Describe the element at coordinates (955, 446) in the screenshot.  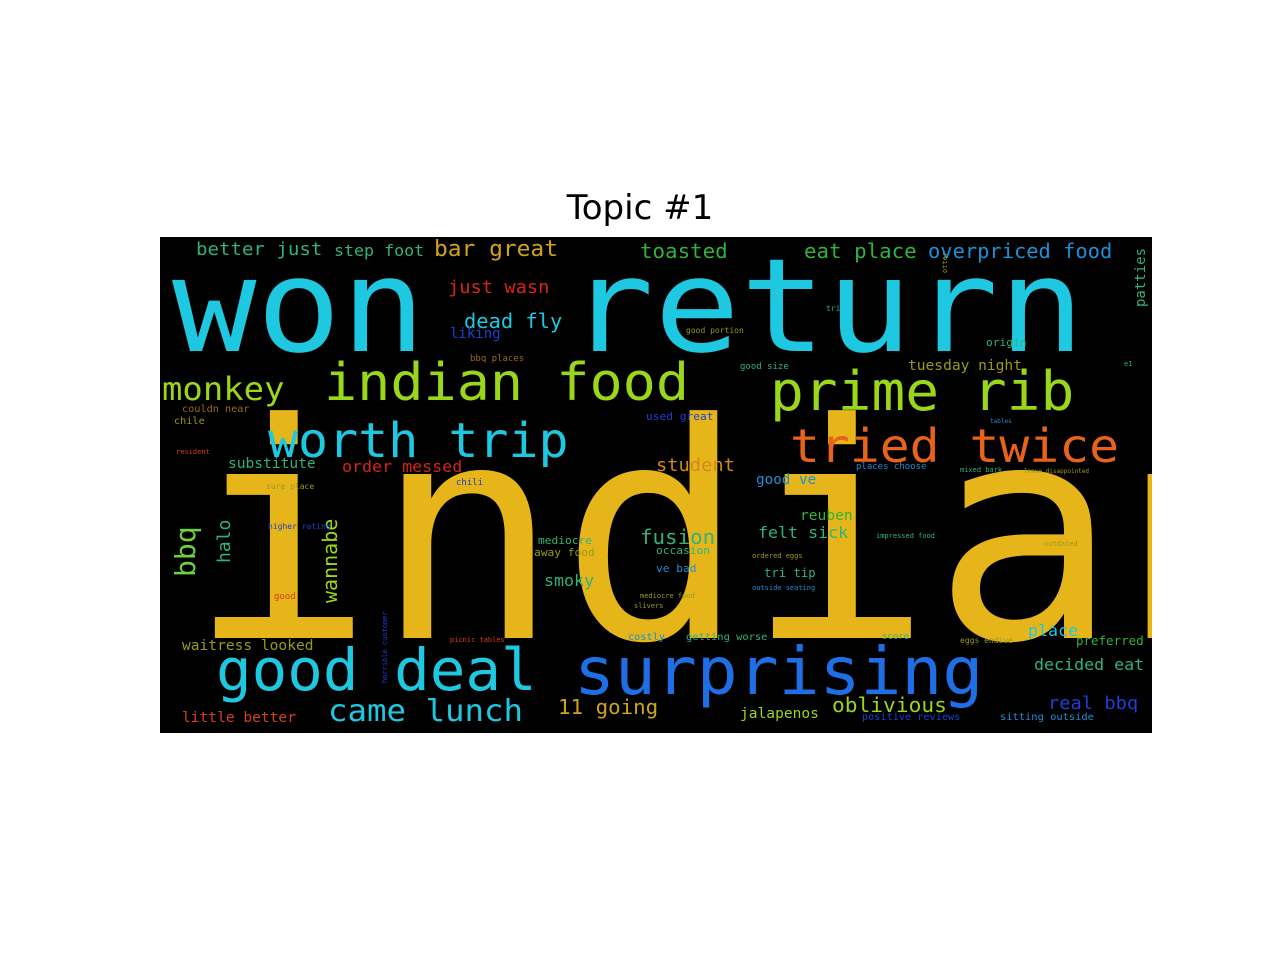
I see `cloud-word: tried twice` at that location.